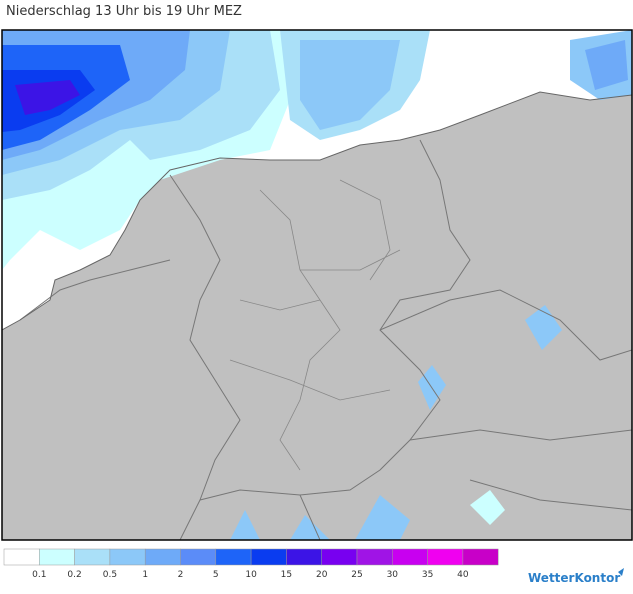 This screenshot has height=594, width=633. What do you see at coordinates (181, 575) in the screenshot?
I see `legend-label: 2` at bounding box center [181, 575].